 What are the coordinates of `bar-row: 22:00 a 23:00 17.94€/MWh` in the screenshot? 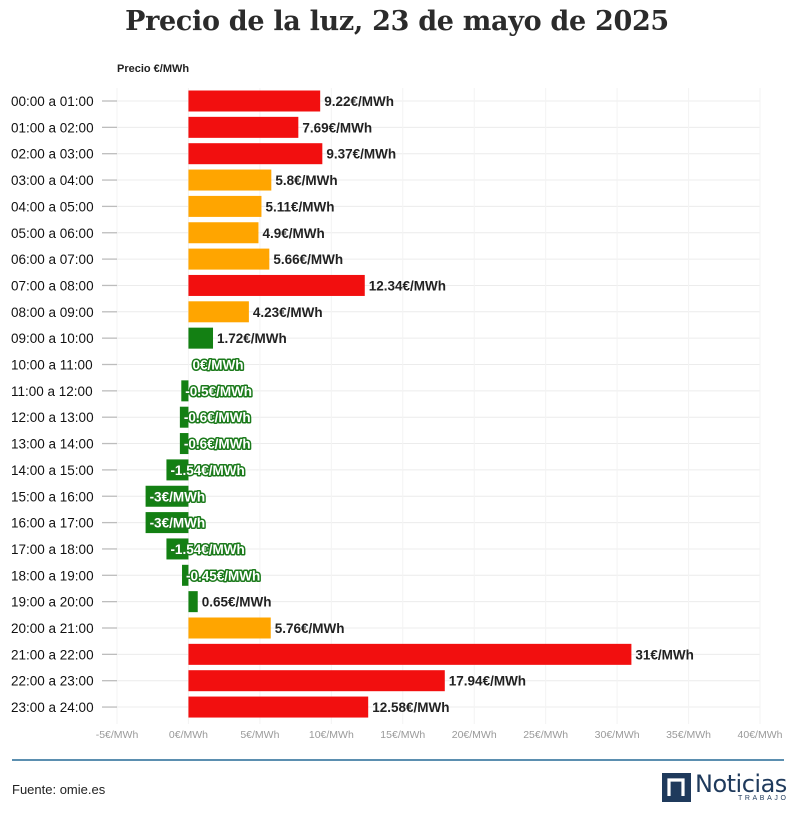 It's located at (268, 681).